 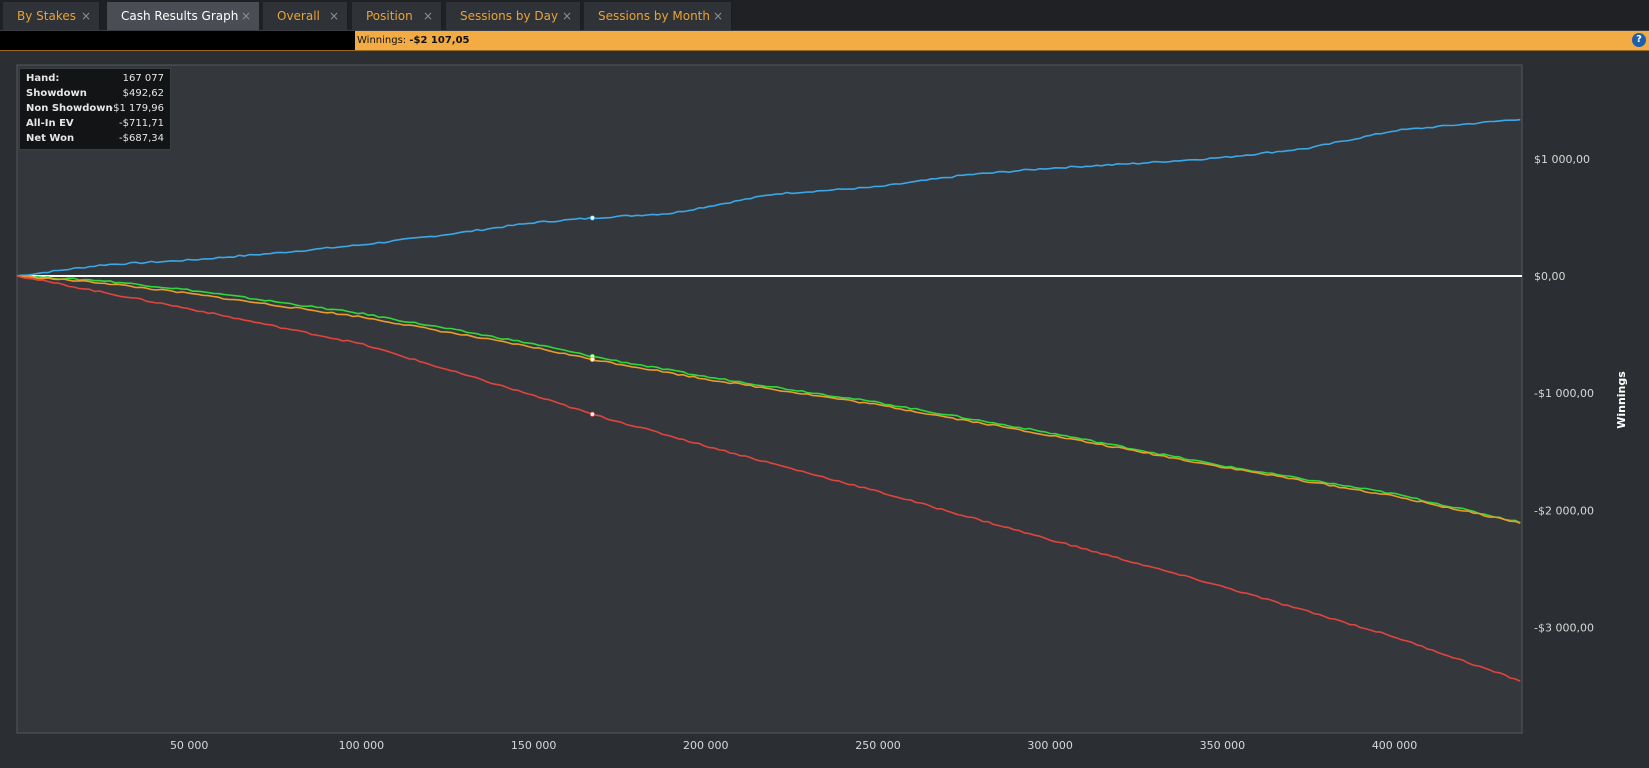 What do you see at coordinates (1550, 276) in the screenshot?
I see `y-tick-label: $0,00` at bounding box center [1550, 276].